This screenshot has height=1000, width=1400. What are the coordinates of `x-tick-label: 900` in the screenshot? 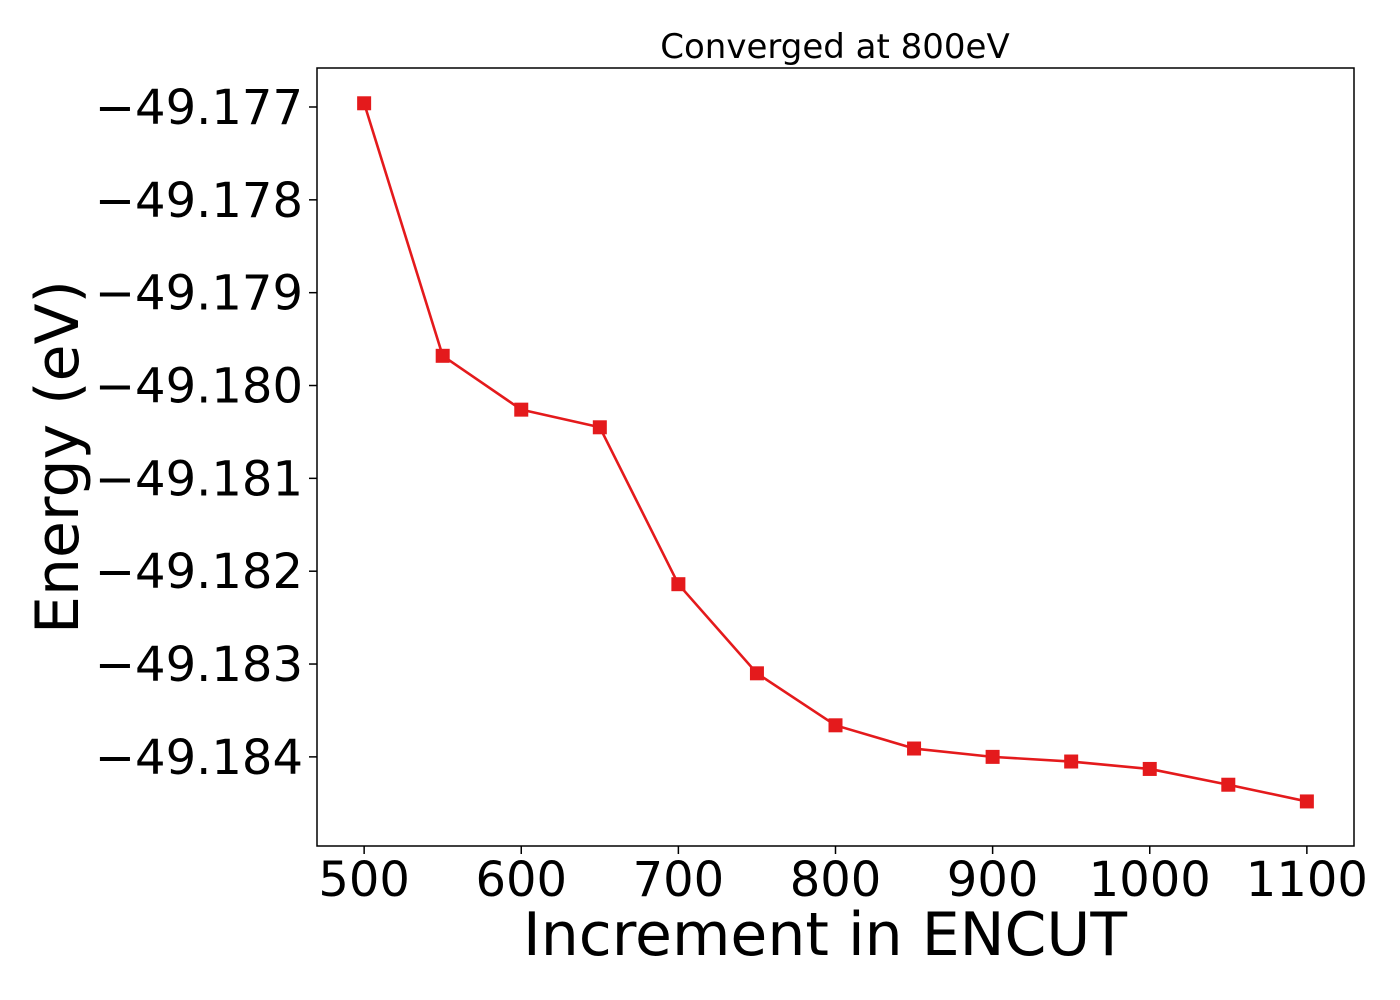 It's located at (993, 880).